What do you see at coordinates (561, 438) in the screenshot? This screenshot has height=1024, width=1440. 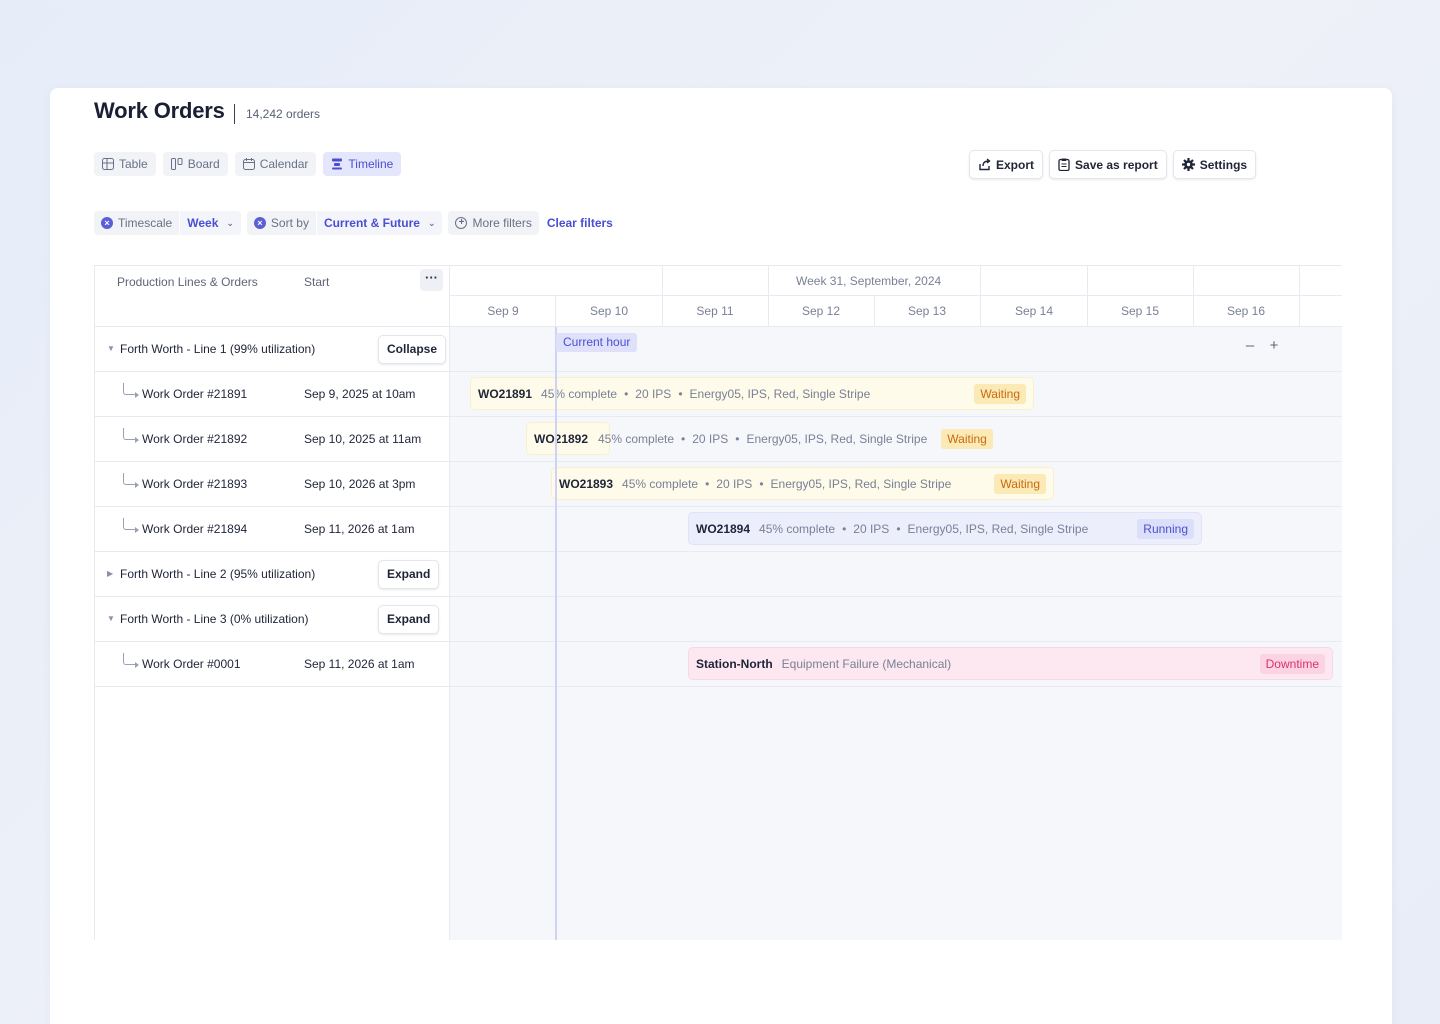 I see `bar-id: WO21892` at bounding box center [561, 438].